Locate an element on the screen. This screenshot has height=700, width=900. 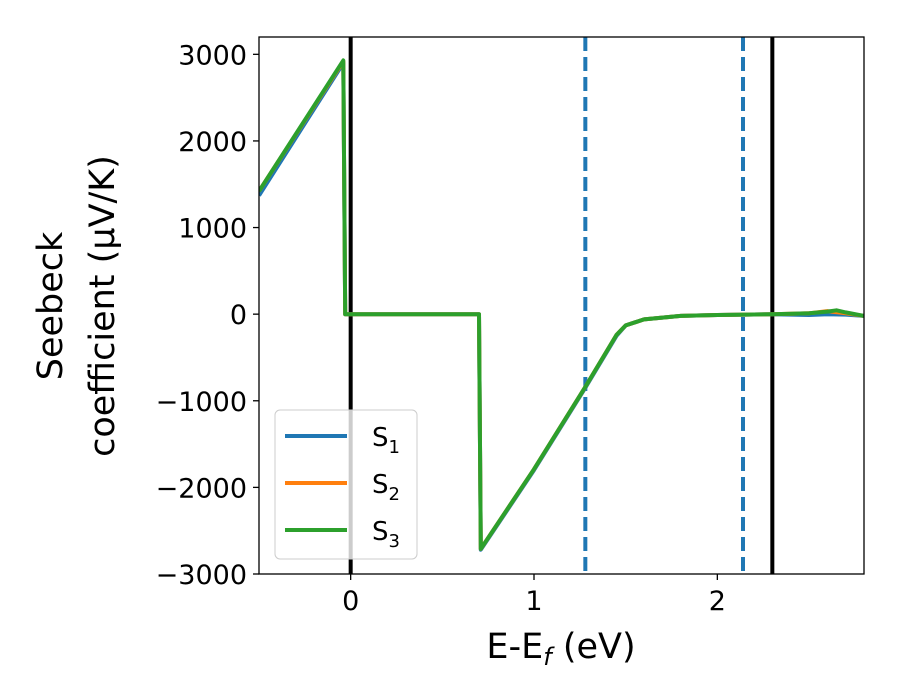
y-axis-ticks: −3000 −2000 −1000 0 1000 2000 3000 is located at coordinates (207, 315).